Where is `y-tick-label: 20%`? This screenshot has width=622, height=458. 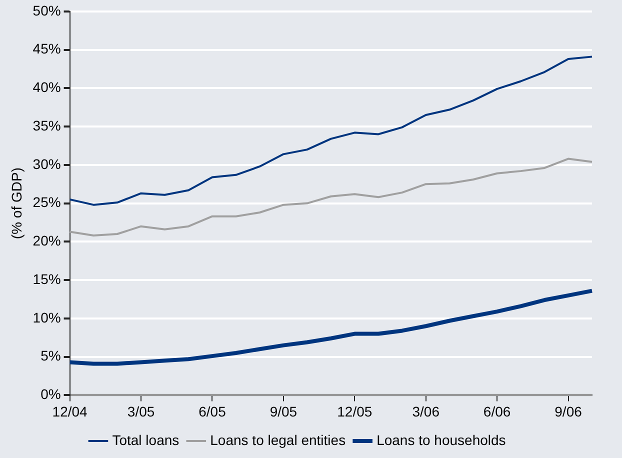 y-tick-label: 20% is located at coordinates (46, 240).